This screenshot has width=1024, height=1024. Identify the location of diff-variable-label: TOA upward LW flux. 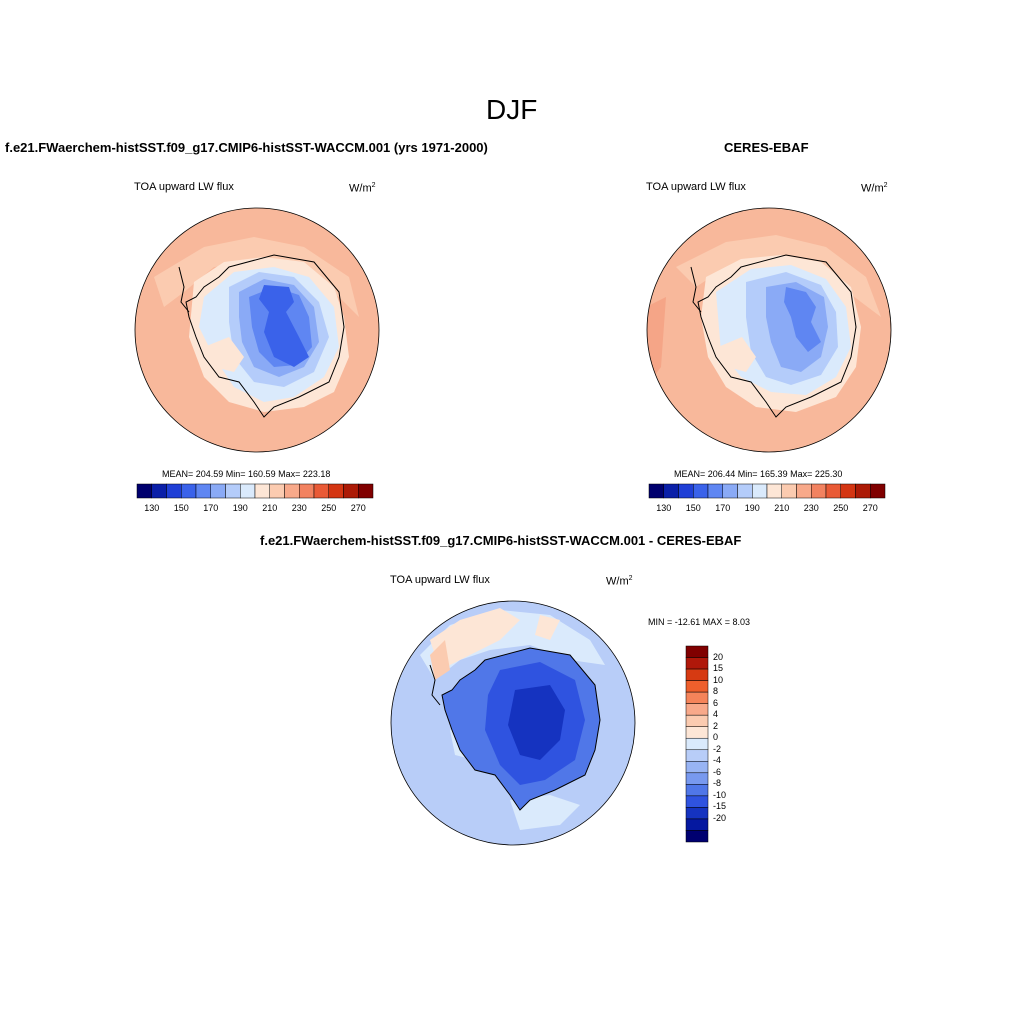
(440, 580).